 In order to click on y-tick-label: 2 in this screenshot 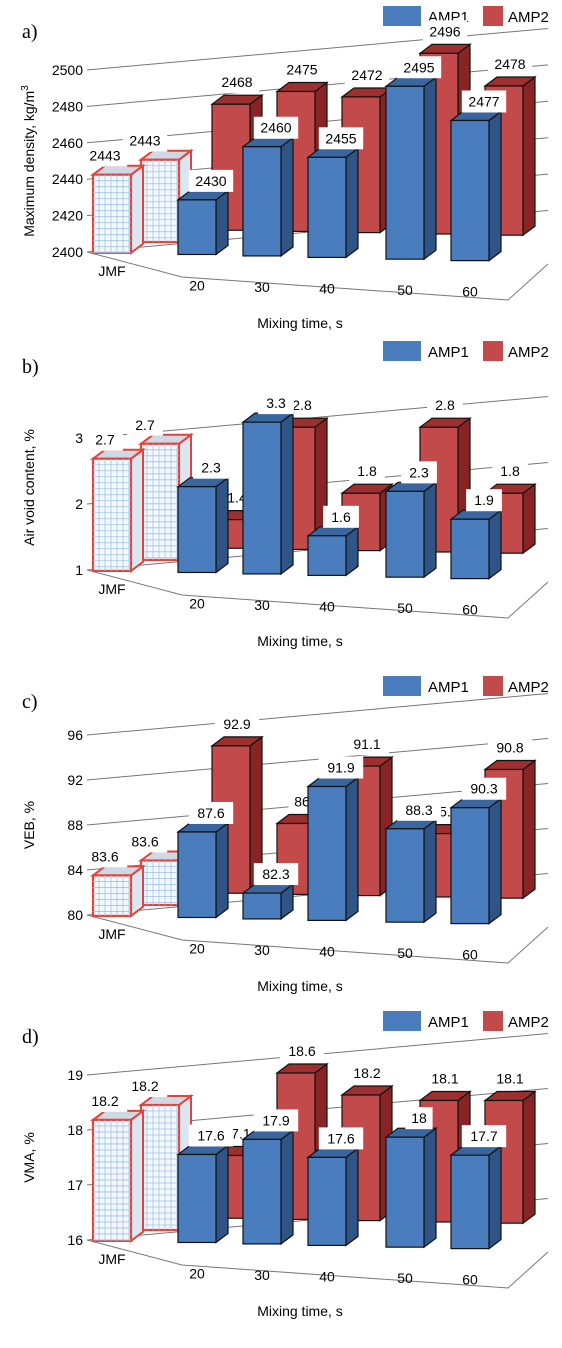, I will do `click(79, 504)`.